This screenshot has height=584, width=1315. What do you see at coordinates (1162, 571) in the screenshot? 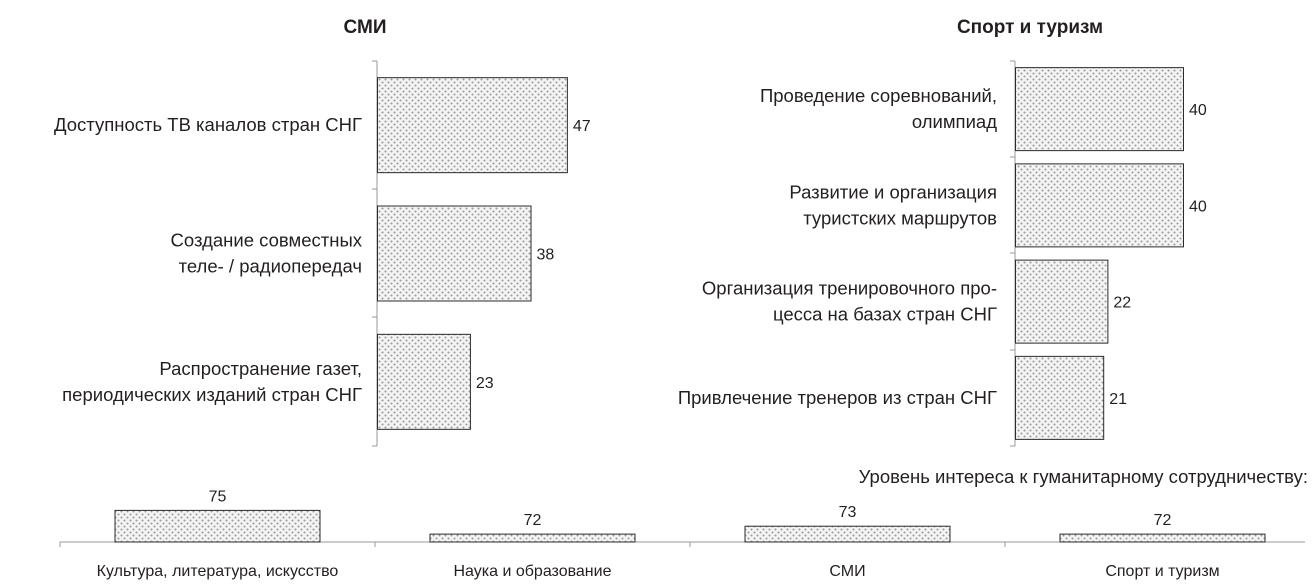
I see `category-label: Спорт и туризм` at bounding box center [1162, 571].